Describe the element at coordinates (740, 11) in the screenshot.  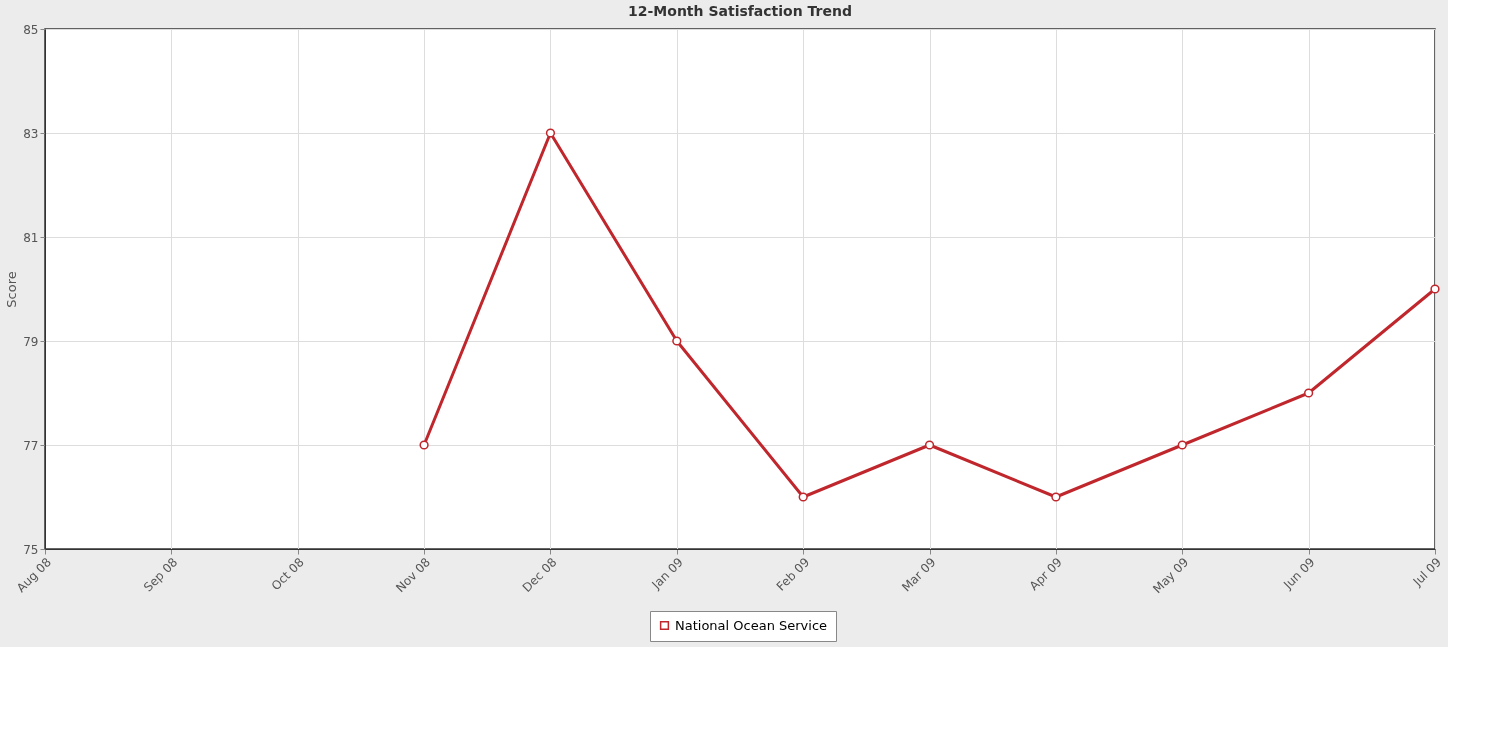
I see `chart-title: 12-Month Satisfaction Trend` at that location.